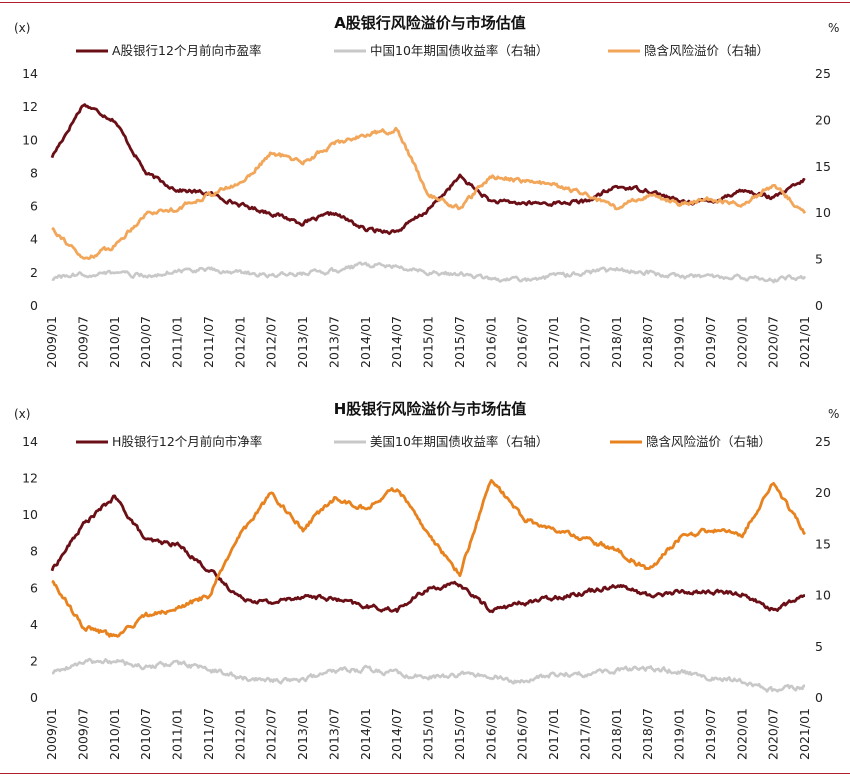 This screenshot has width=850, height=776. What do you see at coordinates (302, 342) in the screenshot?
I see `x-axis-tick-label: 2013/01` at bounding box center [302, 342].